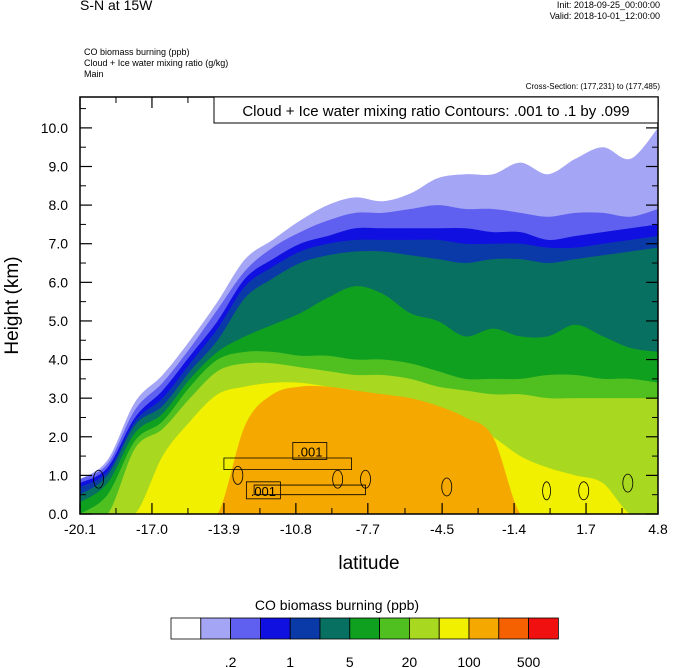 This screenshot has height=668, width=674. Describe the element at coordinates (469, 661) in the screenshot. I see `colorbar-label: 100` at that location.